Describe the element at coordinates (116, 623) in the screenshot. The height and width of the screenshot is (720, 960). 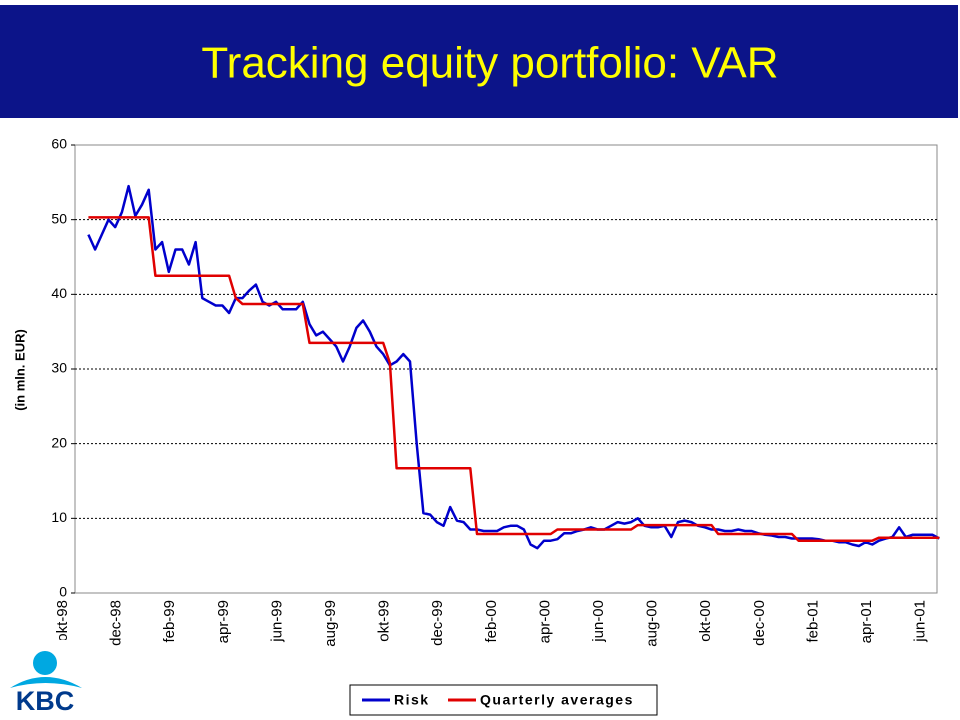
I see `x-tick-label: dec-98` at that location.